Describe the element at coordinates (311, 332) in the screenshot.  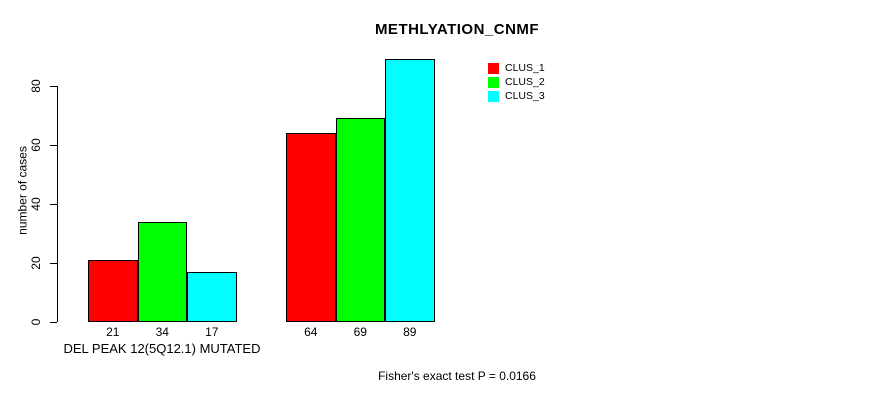
I see `bar-value-label: 64` at that location.